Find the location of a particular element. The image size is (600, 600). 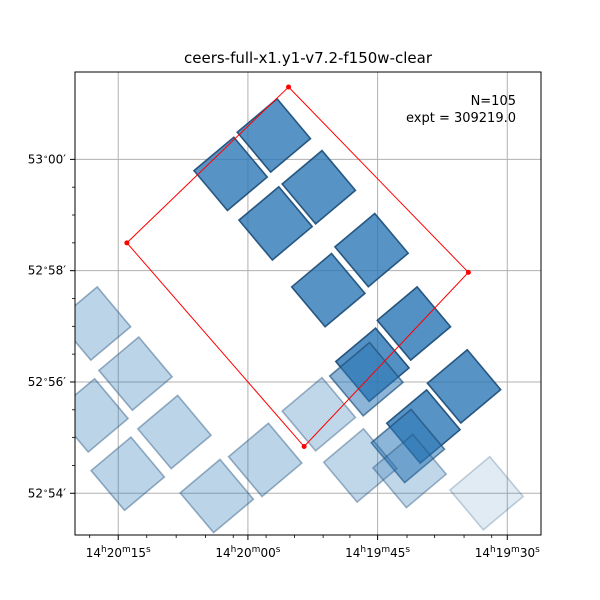

annotation-exptime: expt = 309219.0 is located at coordinates (461, 118).